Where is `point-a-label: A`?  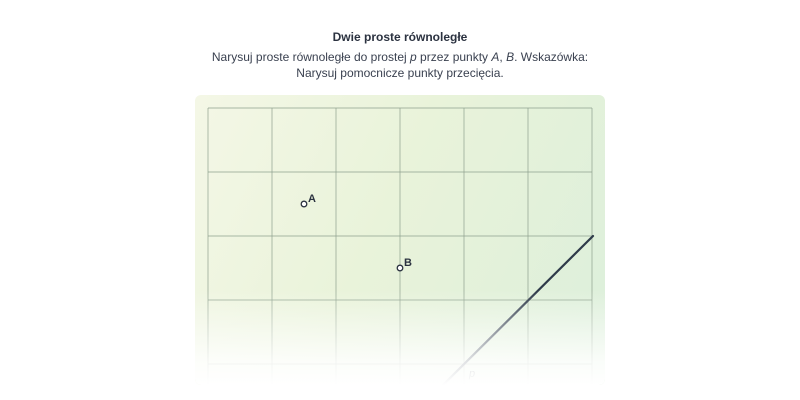
point-a-label: A is located at coordinates (312, 199).